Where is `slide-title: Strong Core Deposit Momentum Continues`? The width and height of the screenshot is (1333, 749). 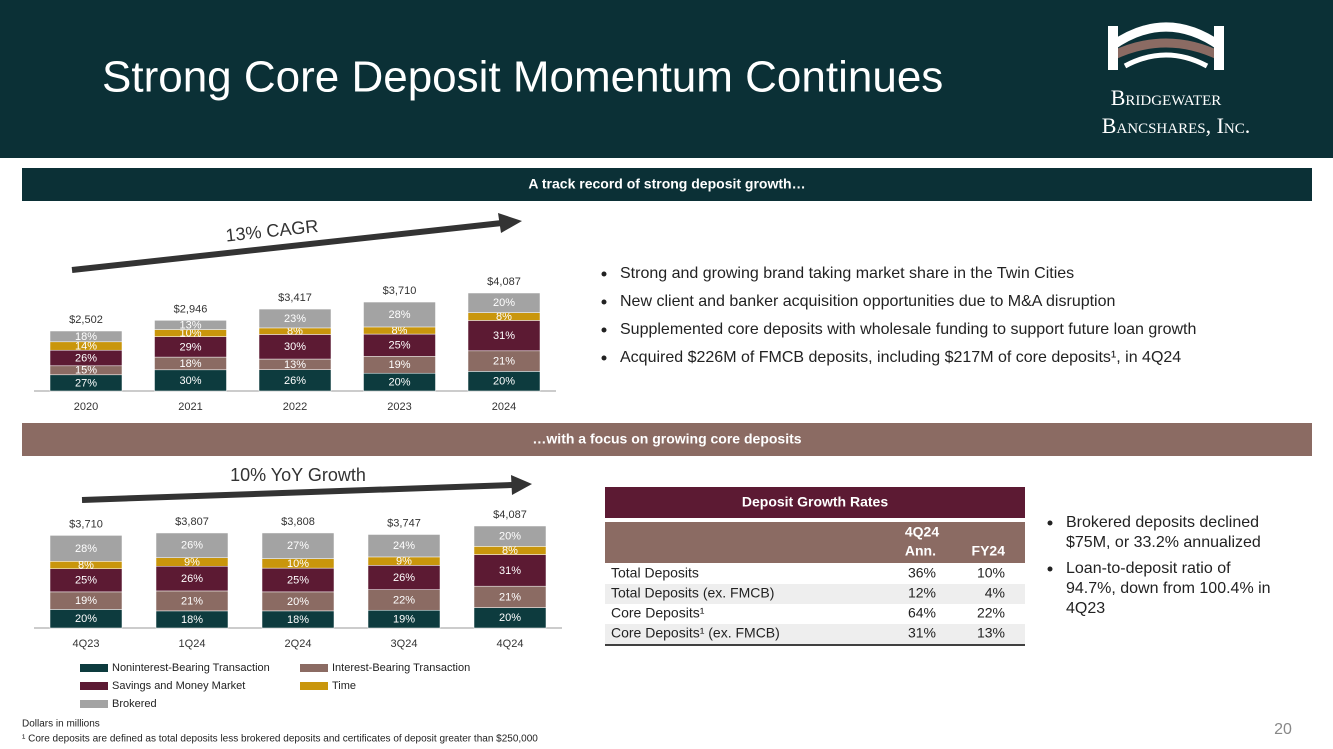 slide-title: Strong Core Deposit Momentum Continues is located at coordinates (522, 77).